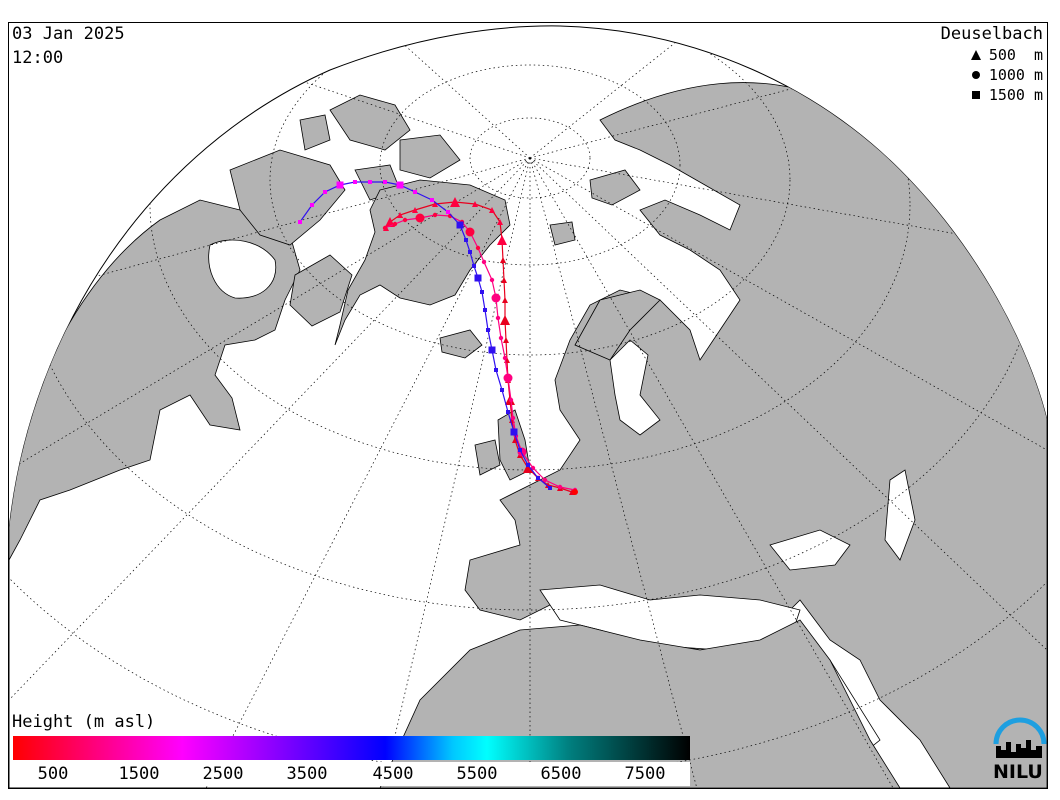 This screenshot has height=800, width=1060. I want to click on nilu-logo-text: NILU, so click(1018, 772).